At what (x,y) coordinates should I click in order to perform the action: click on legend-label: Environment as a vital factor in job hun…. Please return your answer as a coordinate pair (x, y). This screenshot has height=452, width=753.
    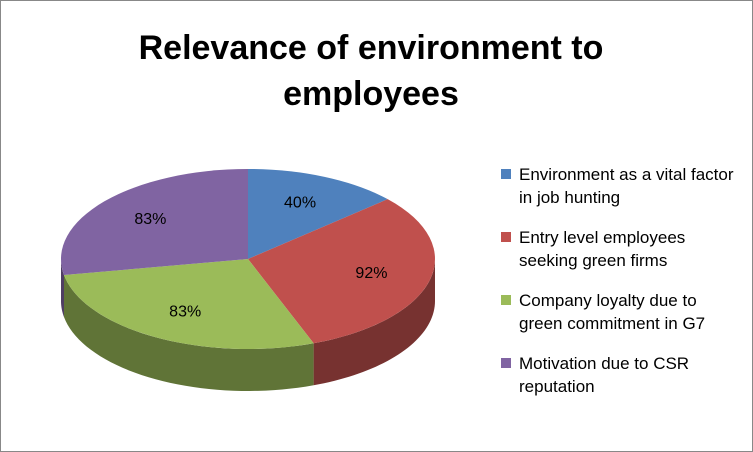
    Looking at the image, I should click on (626, 186).